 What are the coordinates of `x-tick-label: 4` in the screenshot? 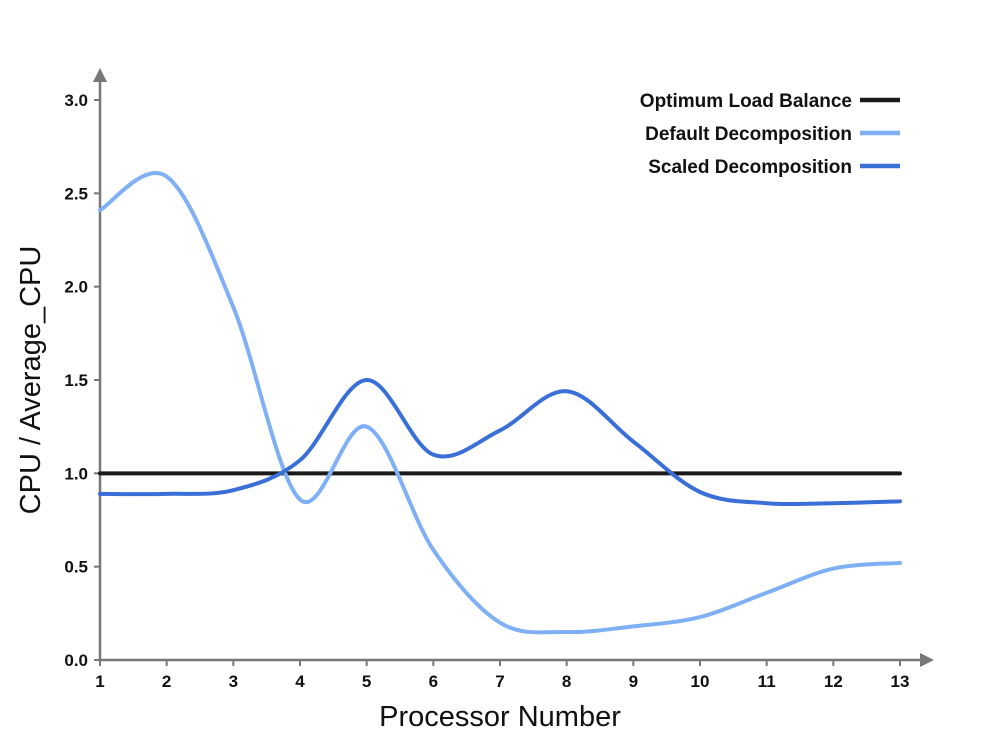 It's located at (300, 681).